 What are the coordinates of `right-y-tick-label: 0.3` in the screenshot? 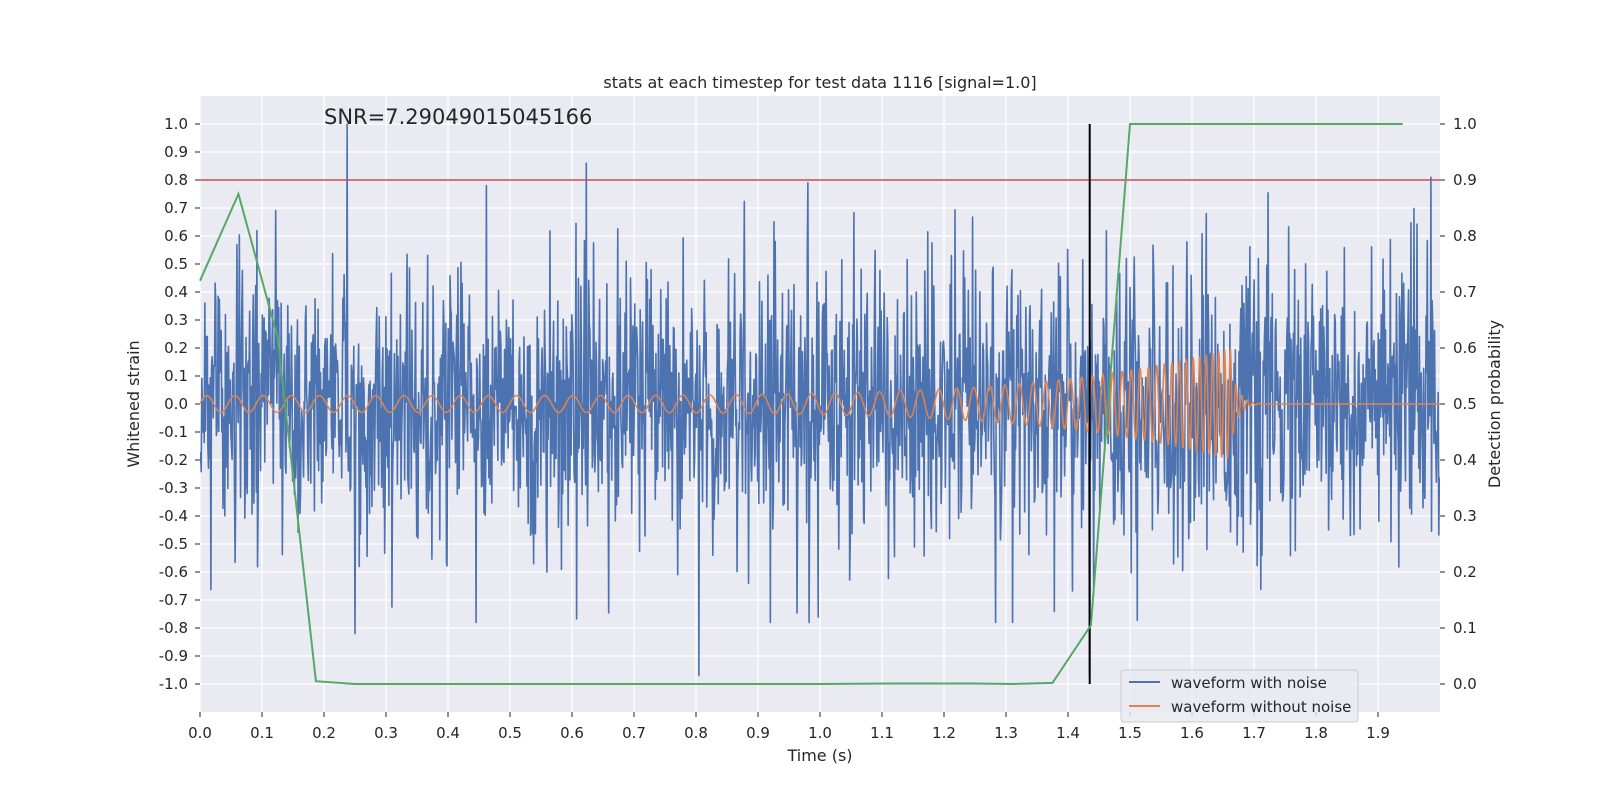 It's located at (1465, 516).